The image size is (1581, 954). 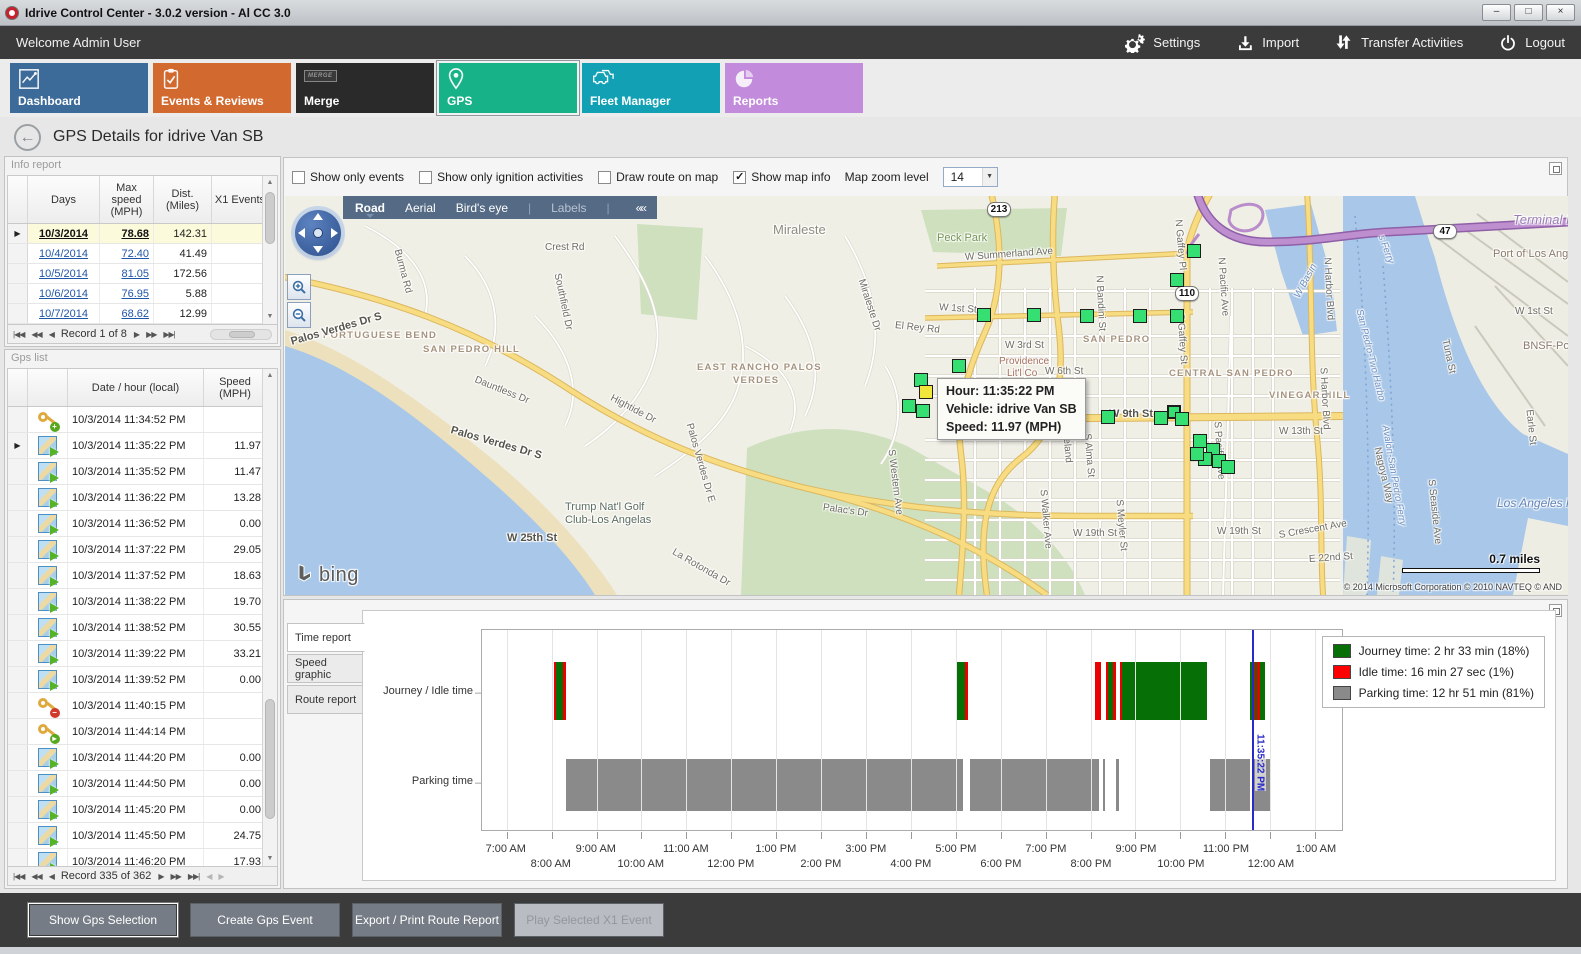 I want to click on max-speed-link: 81.05, so click(x=135, y=273).